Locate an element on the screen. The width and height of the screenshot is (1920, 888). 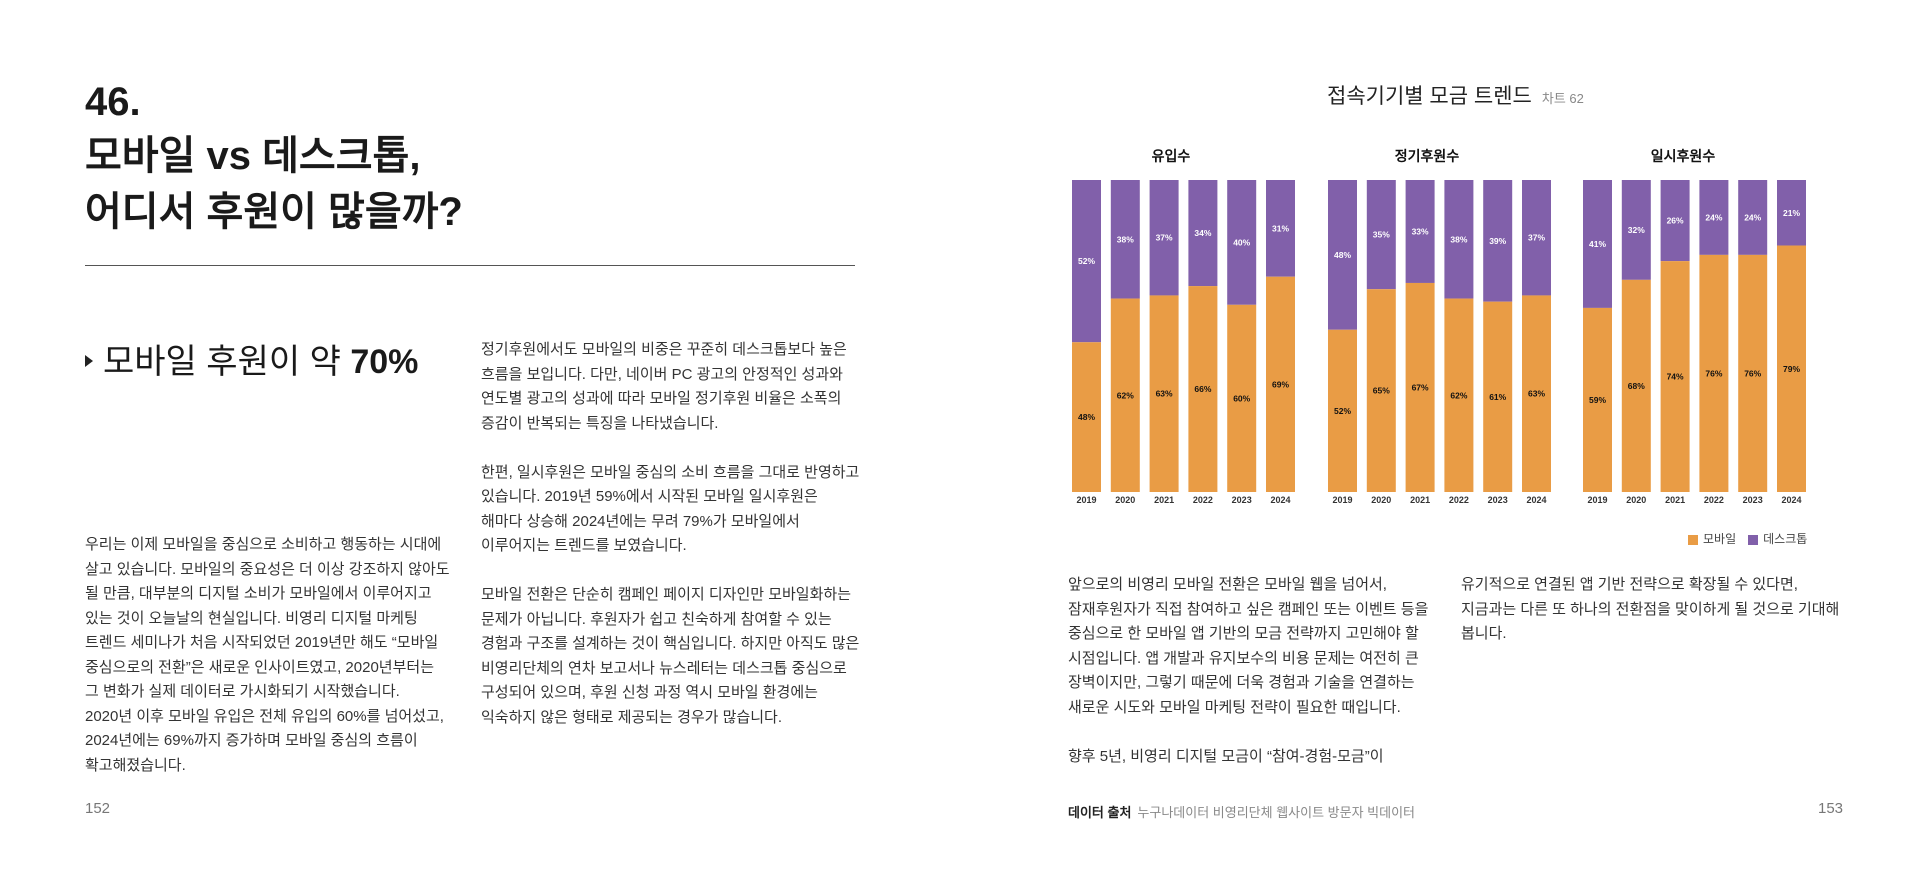
panel-title: 유입수 is located at coordinates (1171, 156).